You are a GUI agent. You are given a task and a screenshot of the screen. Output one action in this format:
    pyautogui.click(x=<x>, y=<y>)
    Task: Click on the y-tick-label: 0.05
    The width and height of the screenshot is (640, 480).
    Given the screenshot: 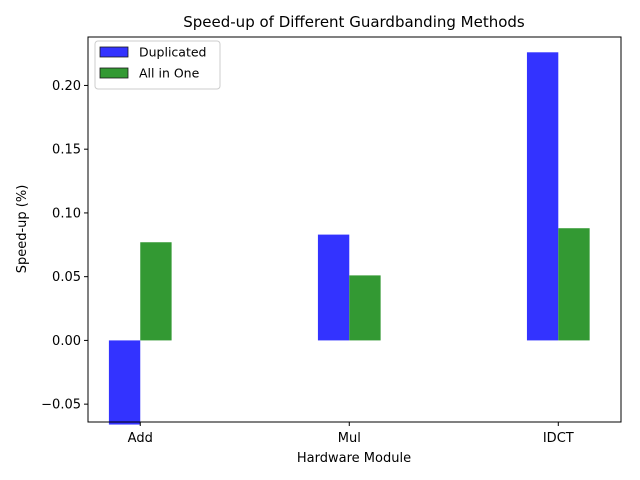 What is the action you would take?
    pyautogui.click(x=66, y=277)
    